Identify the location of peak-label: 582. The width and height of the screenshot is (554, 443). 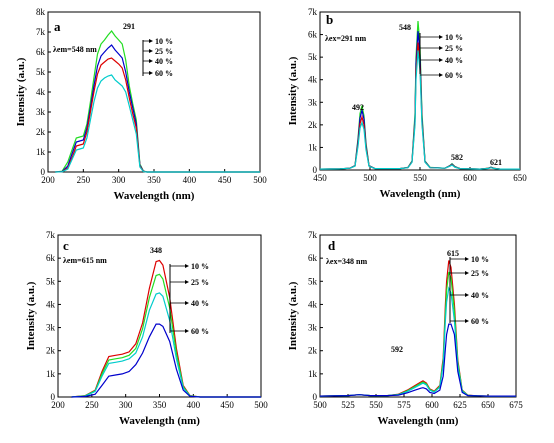
(457, 157).